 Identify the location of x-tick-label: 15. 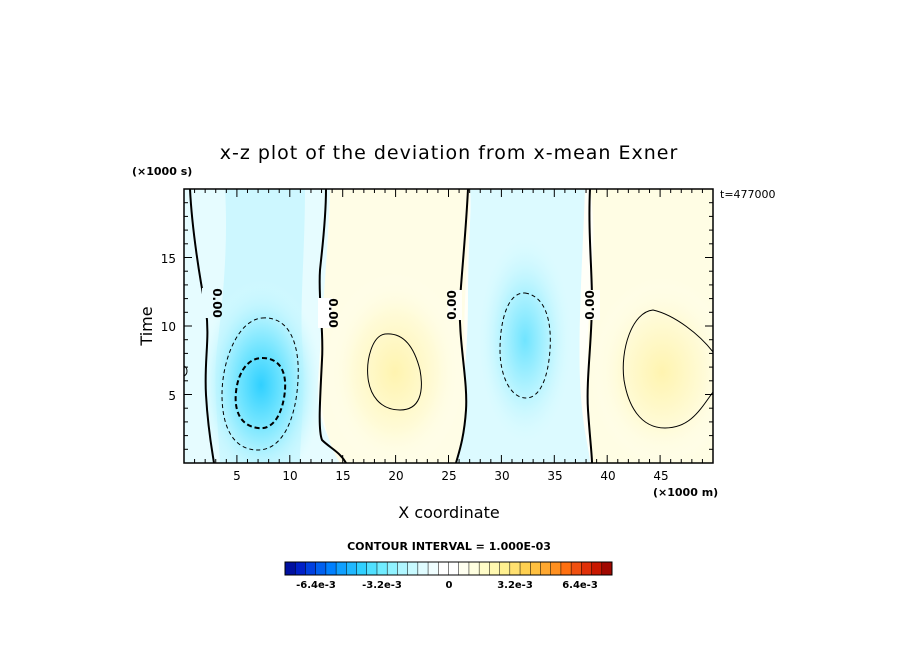
(342, 476).